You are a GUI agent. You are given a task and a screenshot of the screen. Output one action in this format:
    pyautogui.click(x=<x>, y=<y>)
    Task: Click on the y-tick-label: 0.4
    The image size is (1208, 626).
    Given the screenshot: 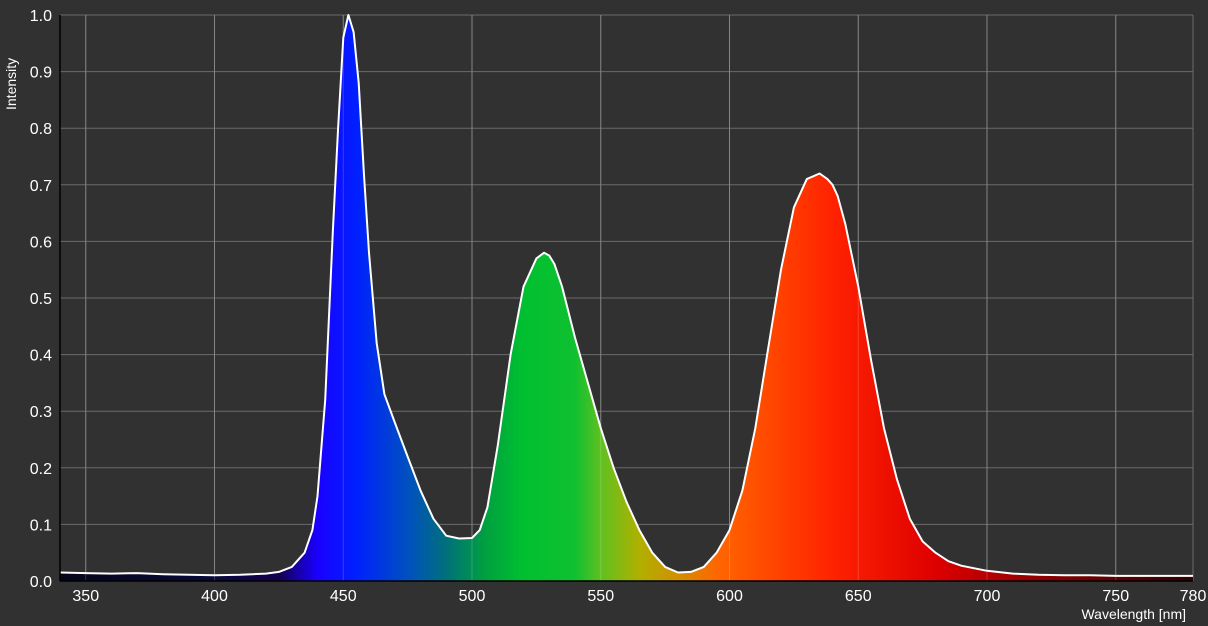 What is the action you would take?
    pyautogui.click(x=41, y=356)
    